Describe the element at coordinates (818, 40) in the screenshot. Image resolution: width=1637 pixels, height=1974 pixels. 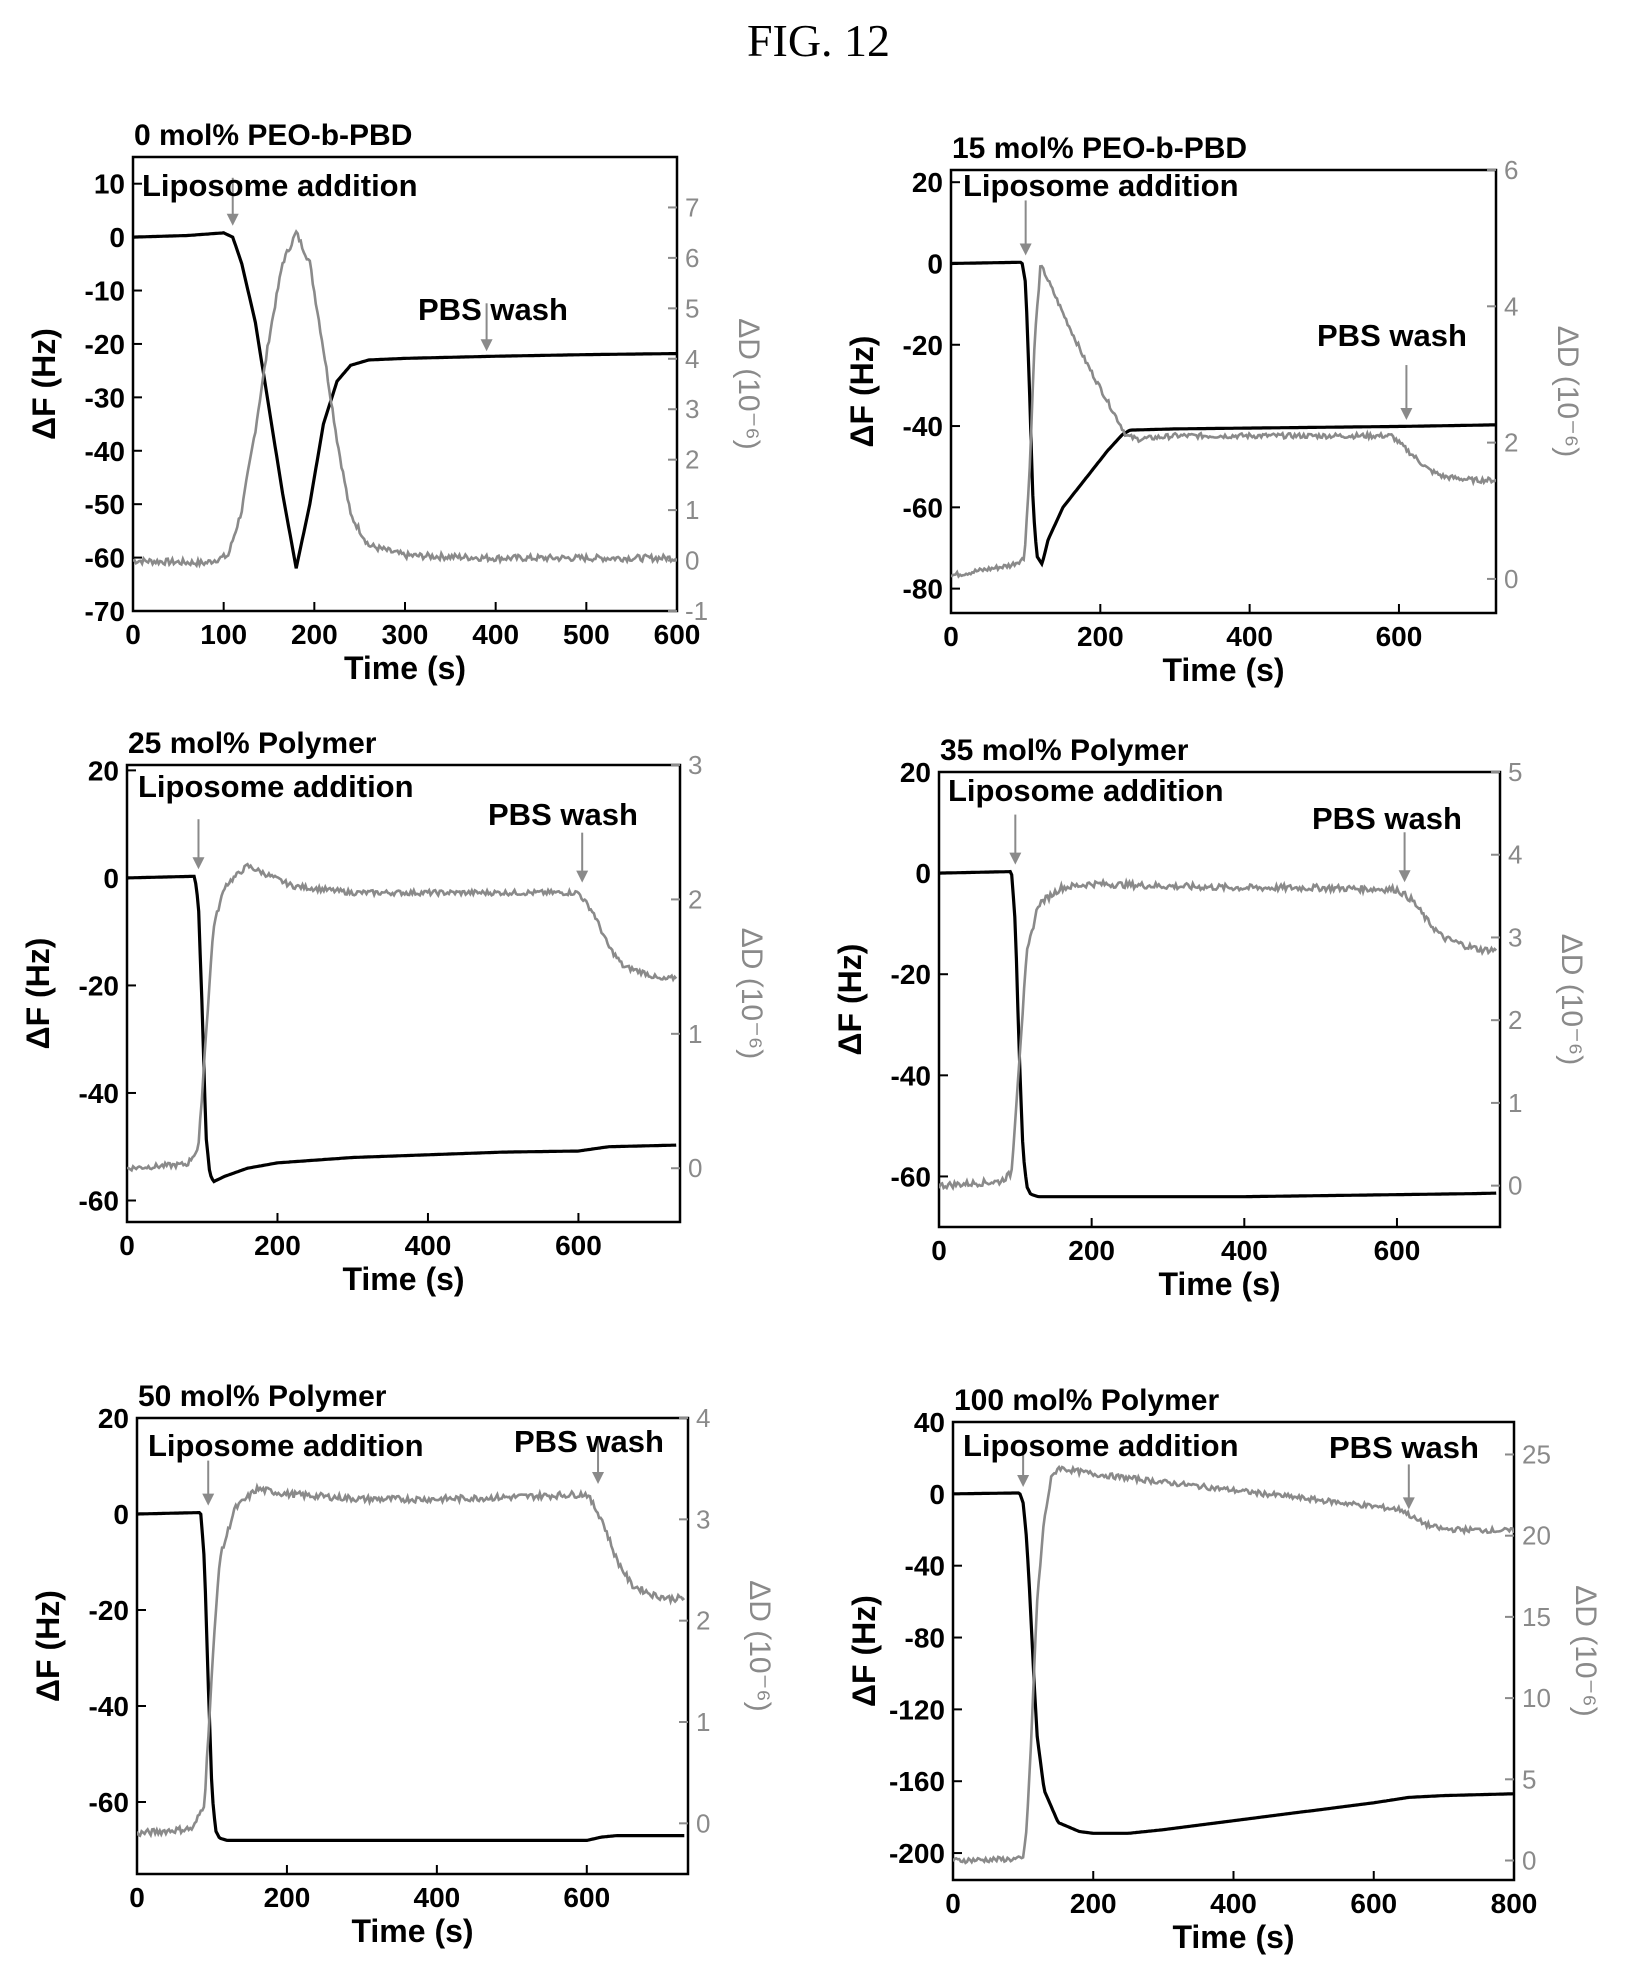
I see `figure-title: FIG. 12` at that location.